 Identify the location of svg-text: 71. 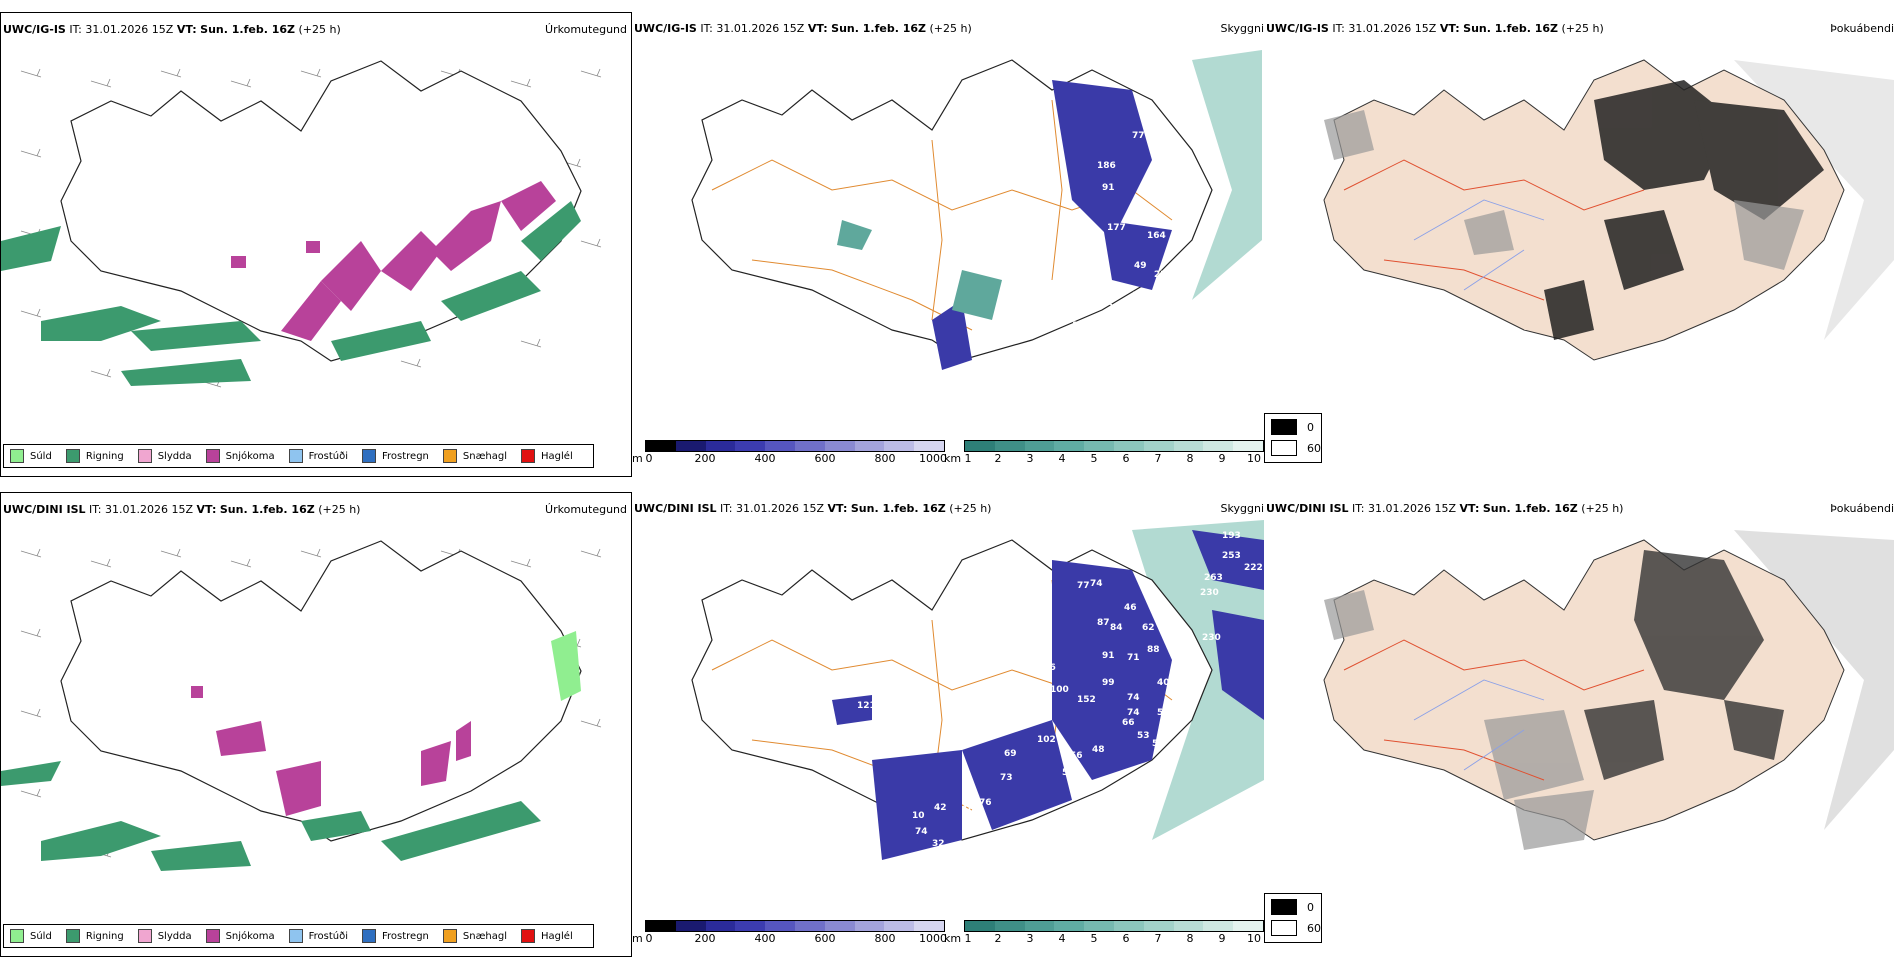
(1133, 658).